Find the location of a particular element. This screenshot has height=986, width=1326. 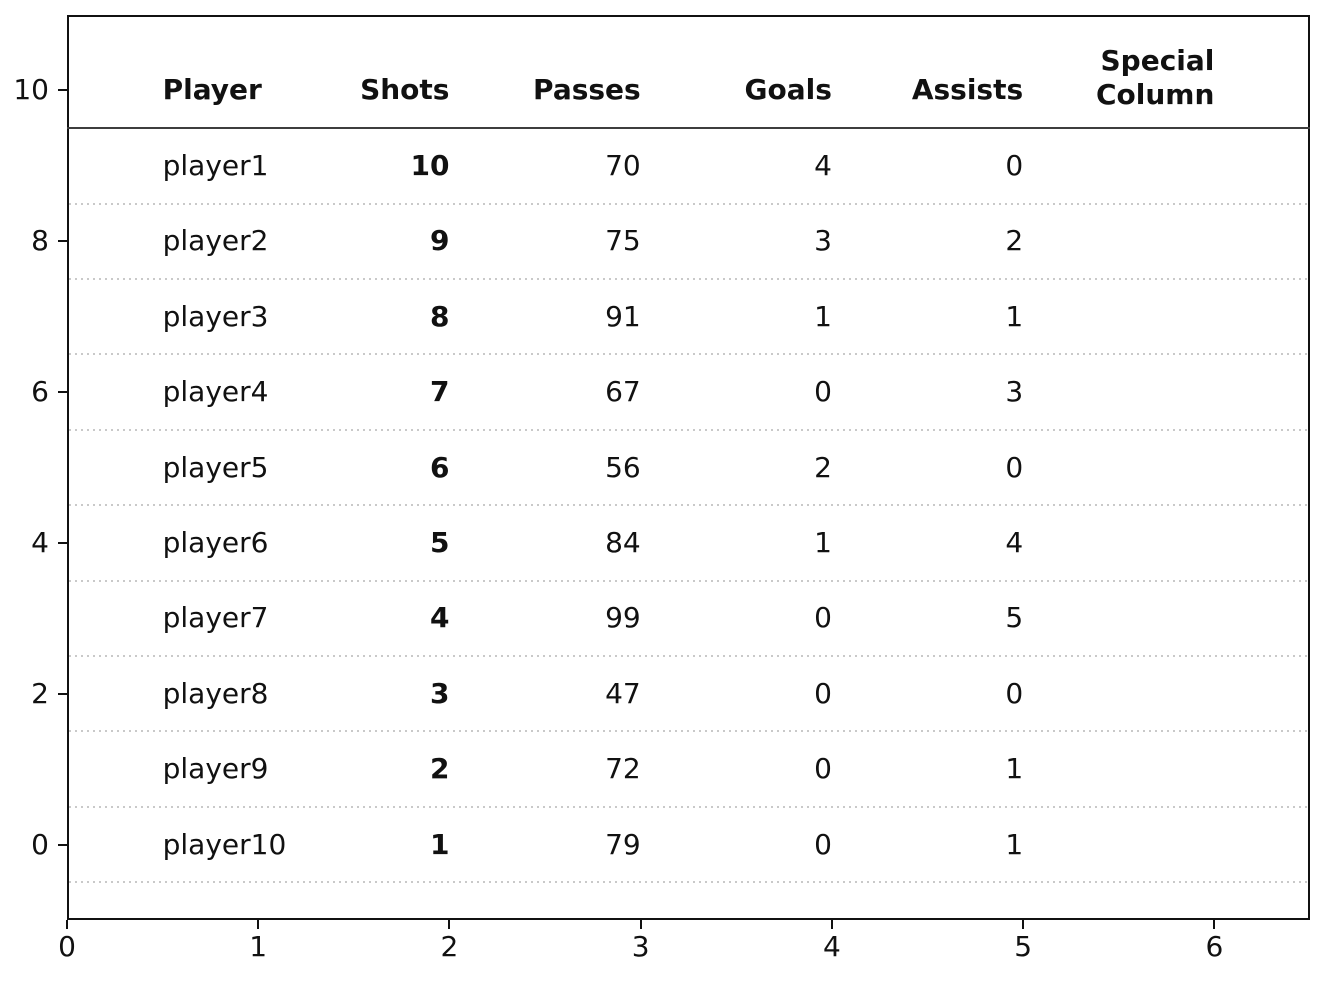

cell-passes: 91 is located at coordinates (623, 316).